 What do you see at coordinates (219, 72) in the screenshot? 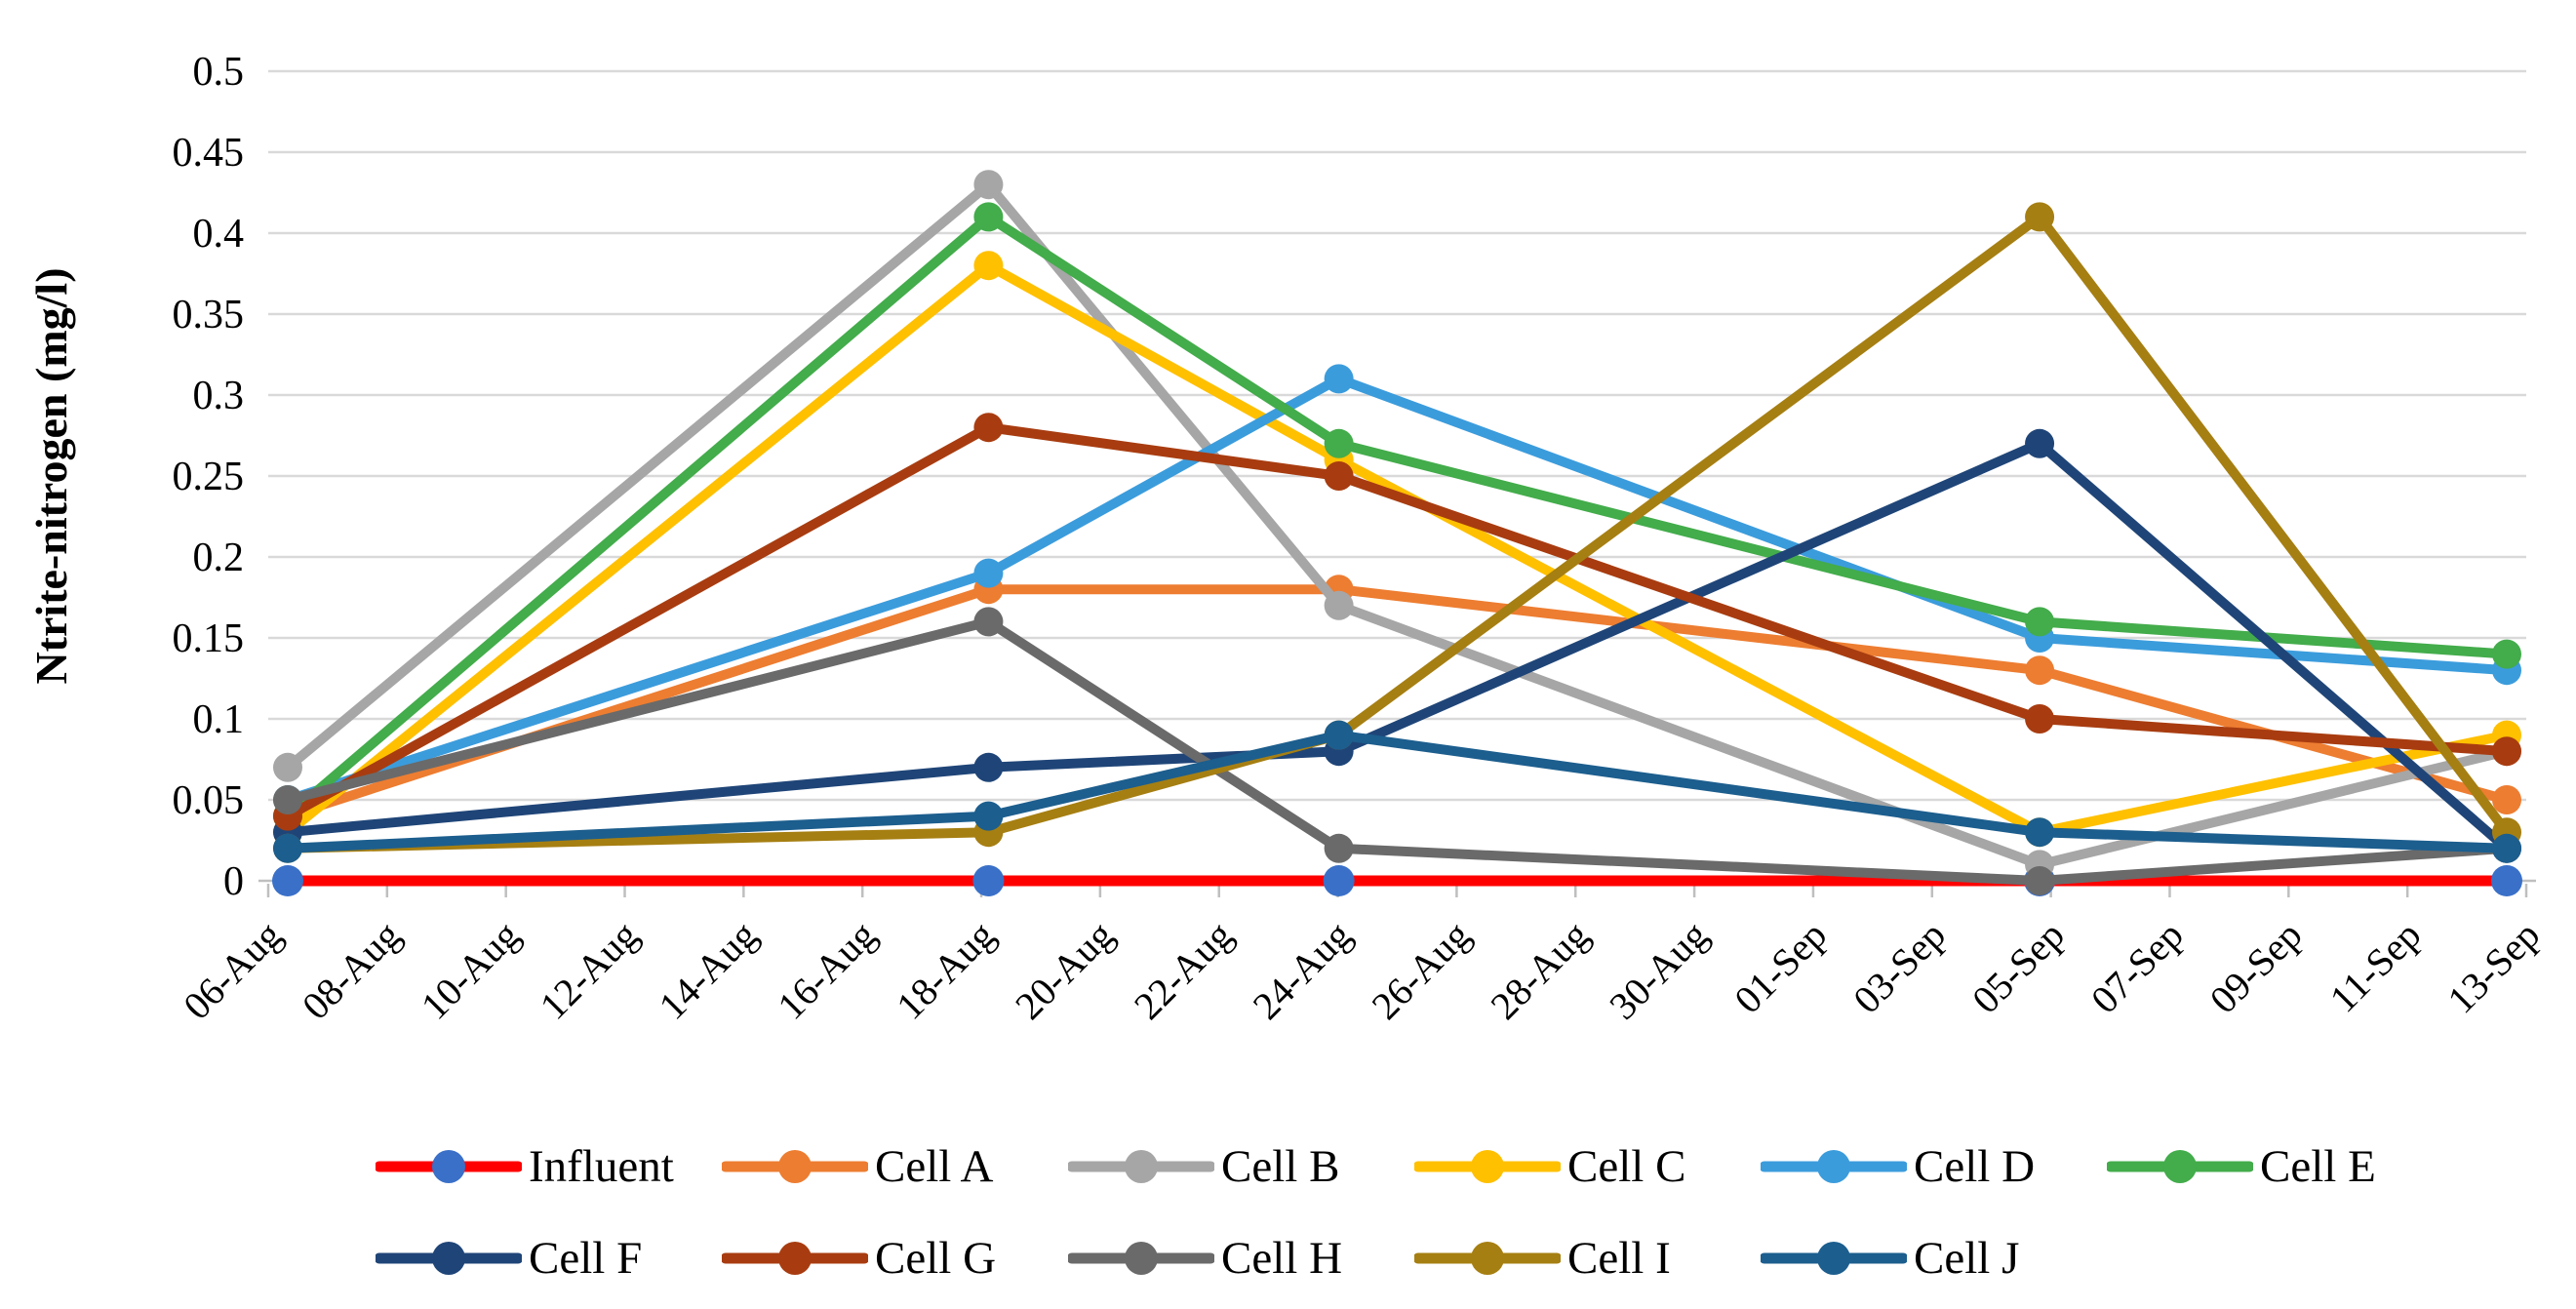
I see `y-tick-label: 0.5` at bounding box center [219, 72].